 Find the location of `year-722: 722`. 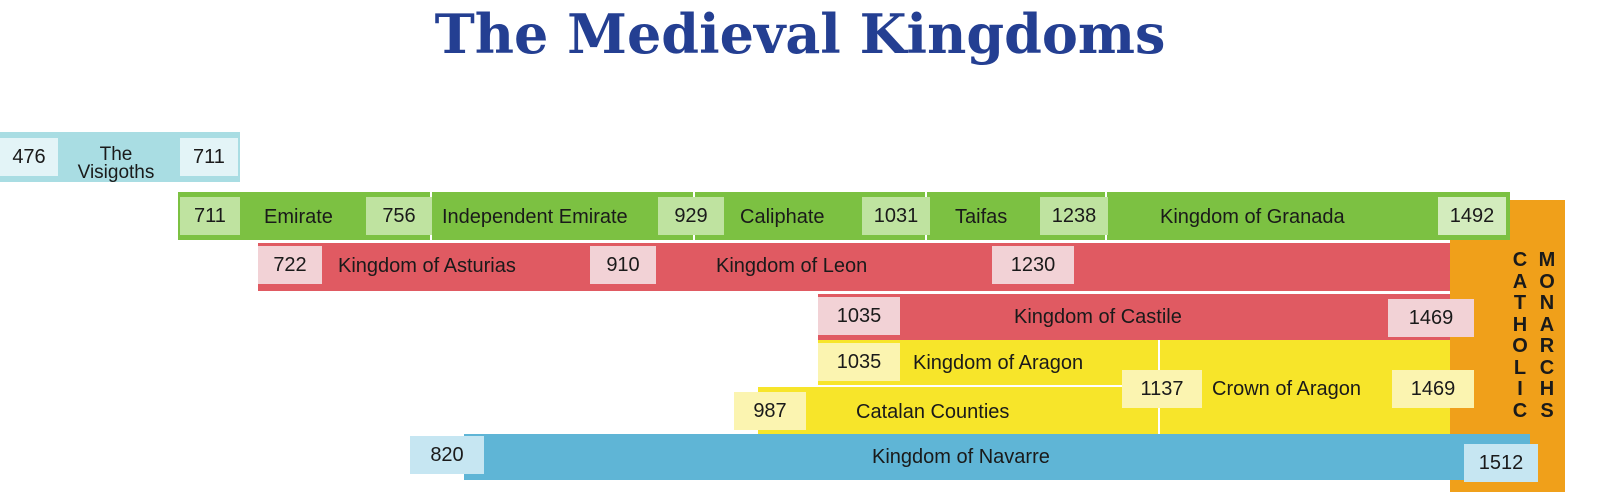

year-722: 722 is located at coordinates (290, 265).